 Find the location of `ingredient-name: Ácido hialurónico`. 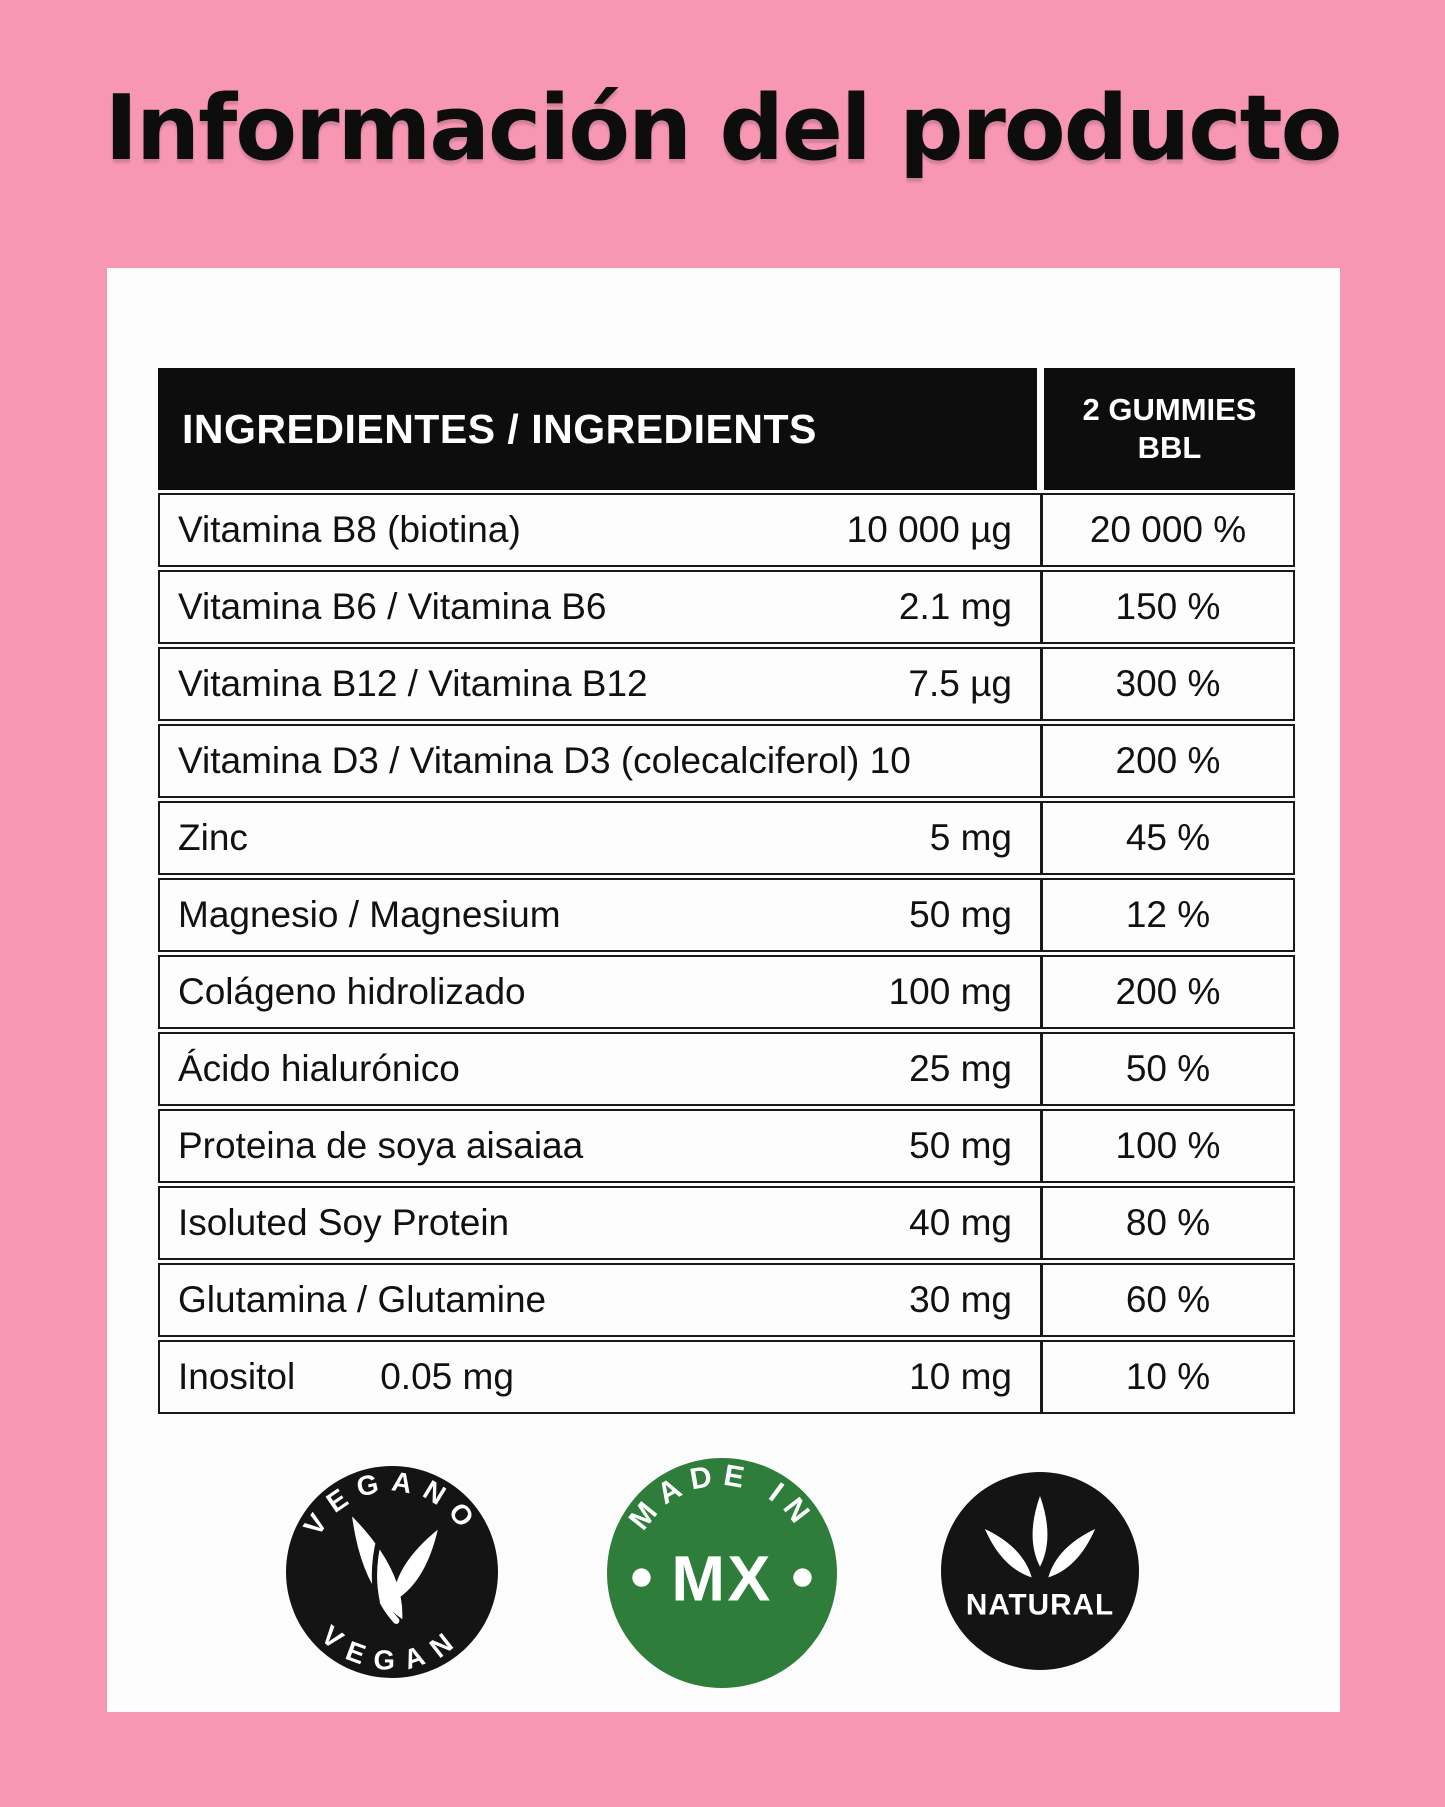

ingredient-name: Ácido hialurónico is located at coordinates (319, 1068).